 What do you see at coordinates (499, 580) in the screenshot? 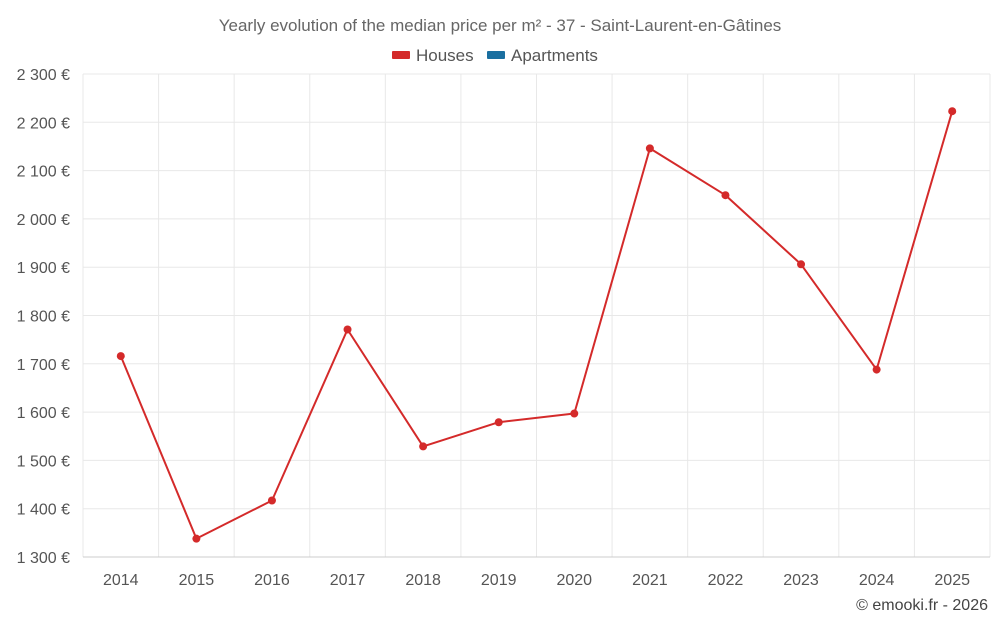
I see `x-tick-label: 2019` at bounding box center [499, 580].